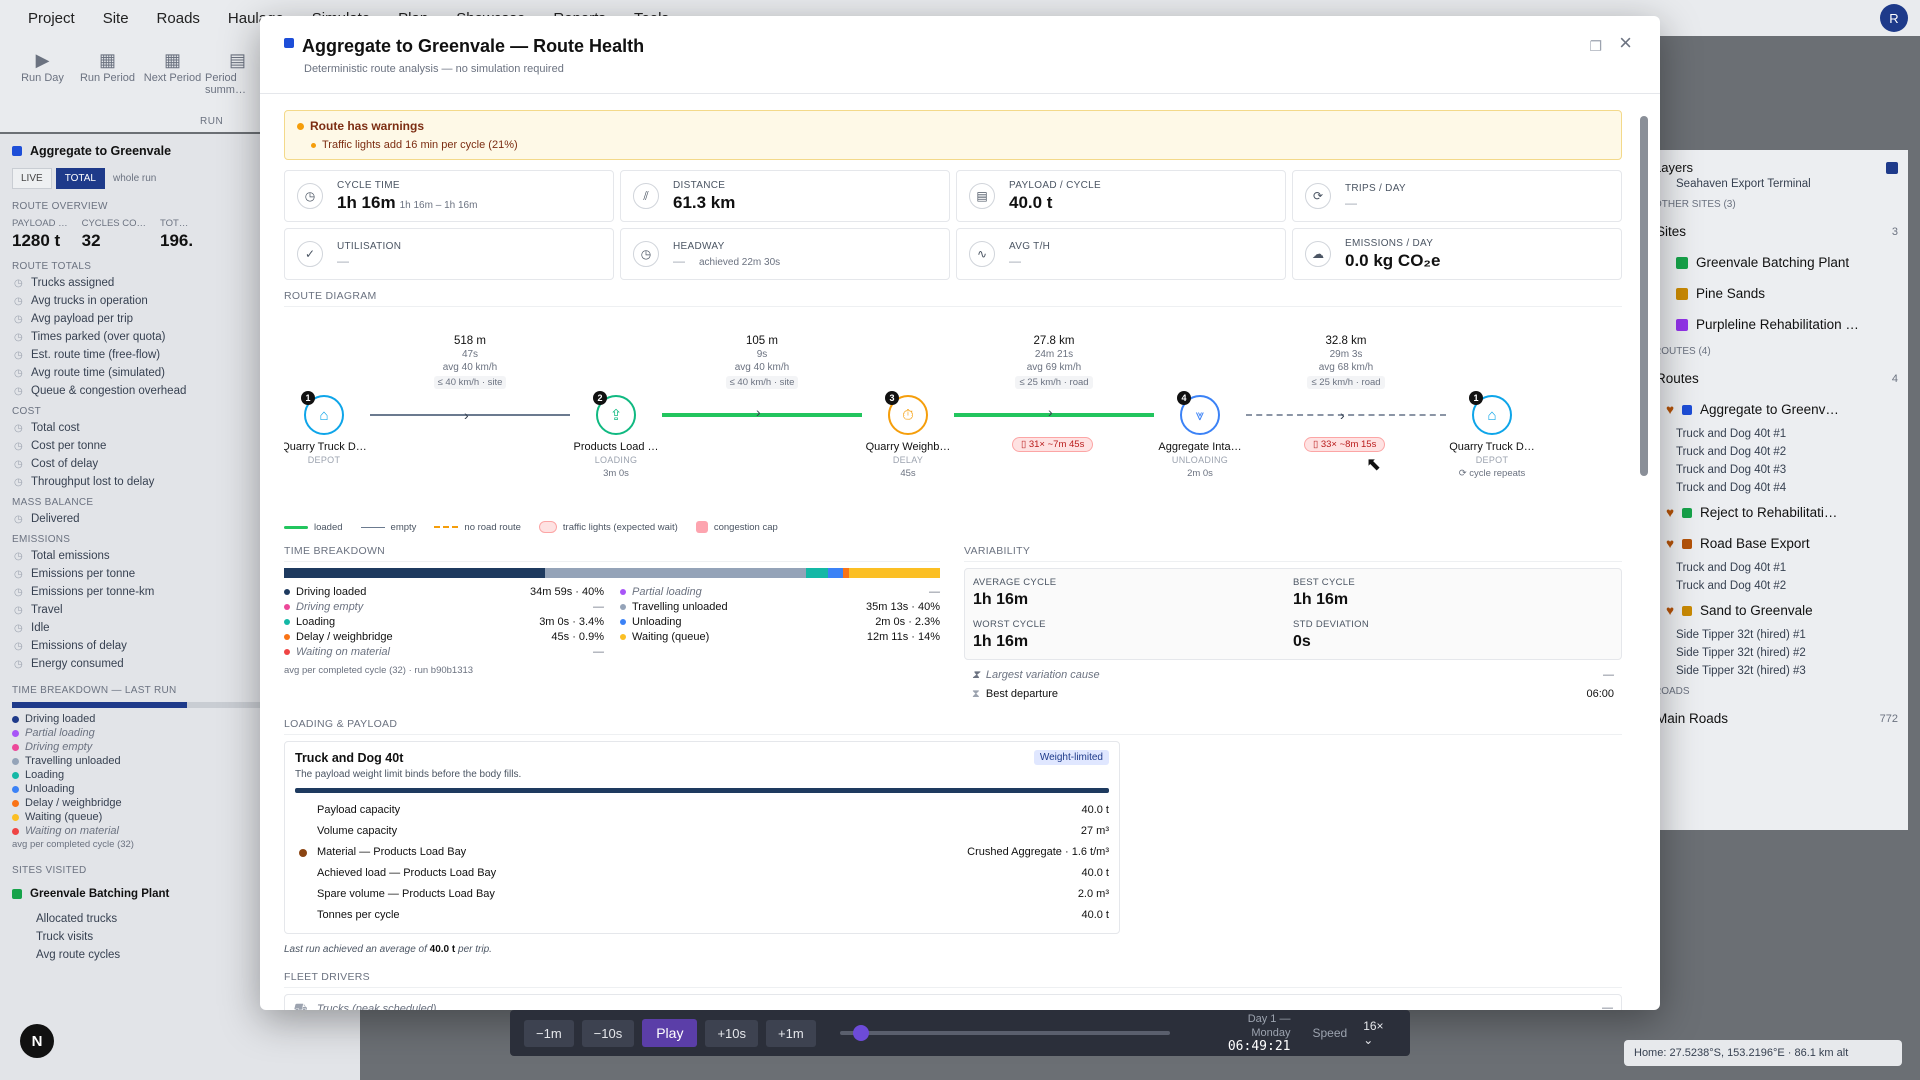 Image resolution: width=1920 pixels, height=1080 pixels. Describe the element at coordinates (608, 1033) in the screenshot. I see `back-10s-button: −10s` at that location.